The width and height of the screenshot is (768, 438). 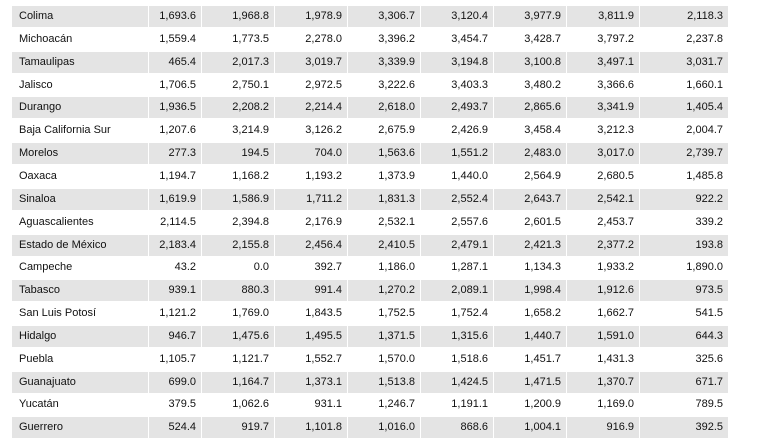 What do you see at coordinates (175, 336) in the screenshot?
I see `value-cell: 946.7` at bounding box center [175, 336].